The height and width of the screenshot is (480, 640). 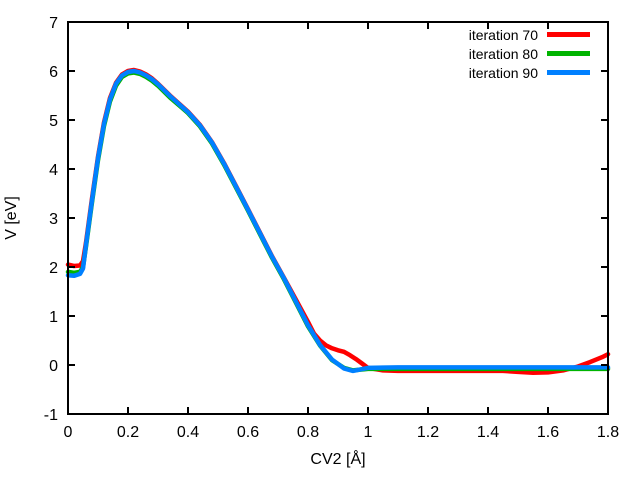 I want to click on x-axis-tick-label: 1.8, so click(x=608, y=432).